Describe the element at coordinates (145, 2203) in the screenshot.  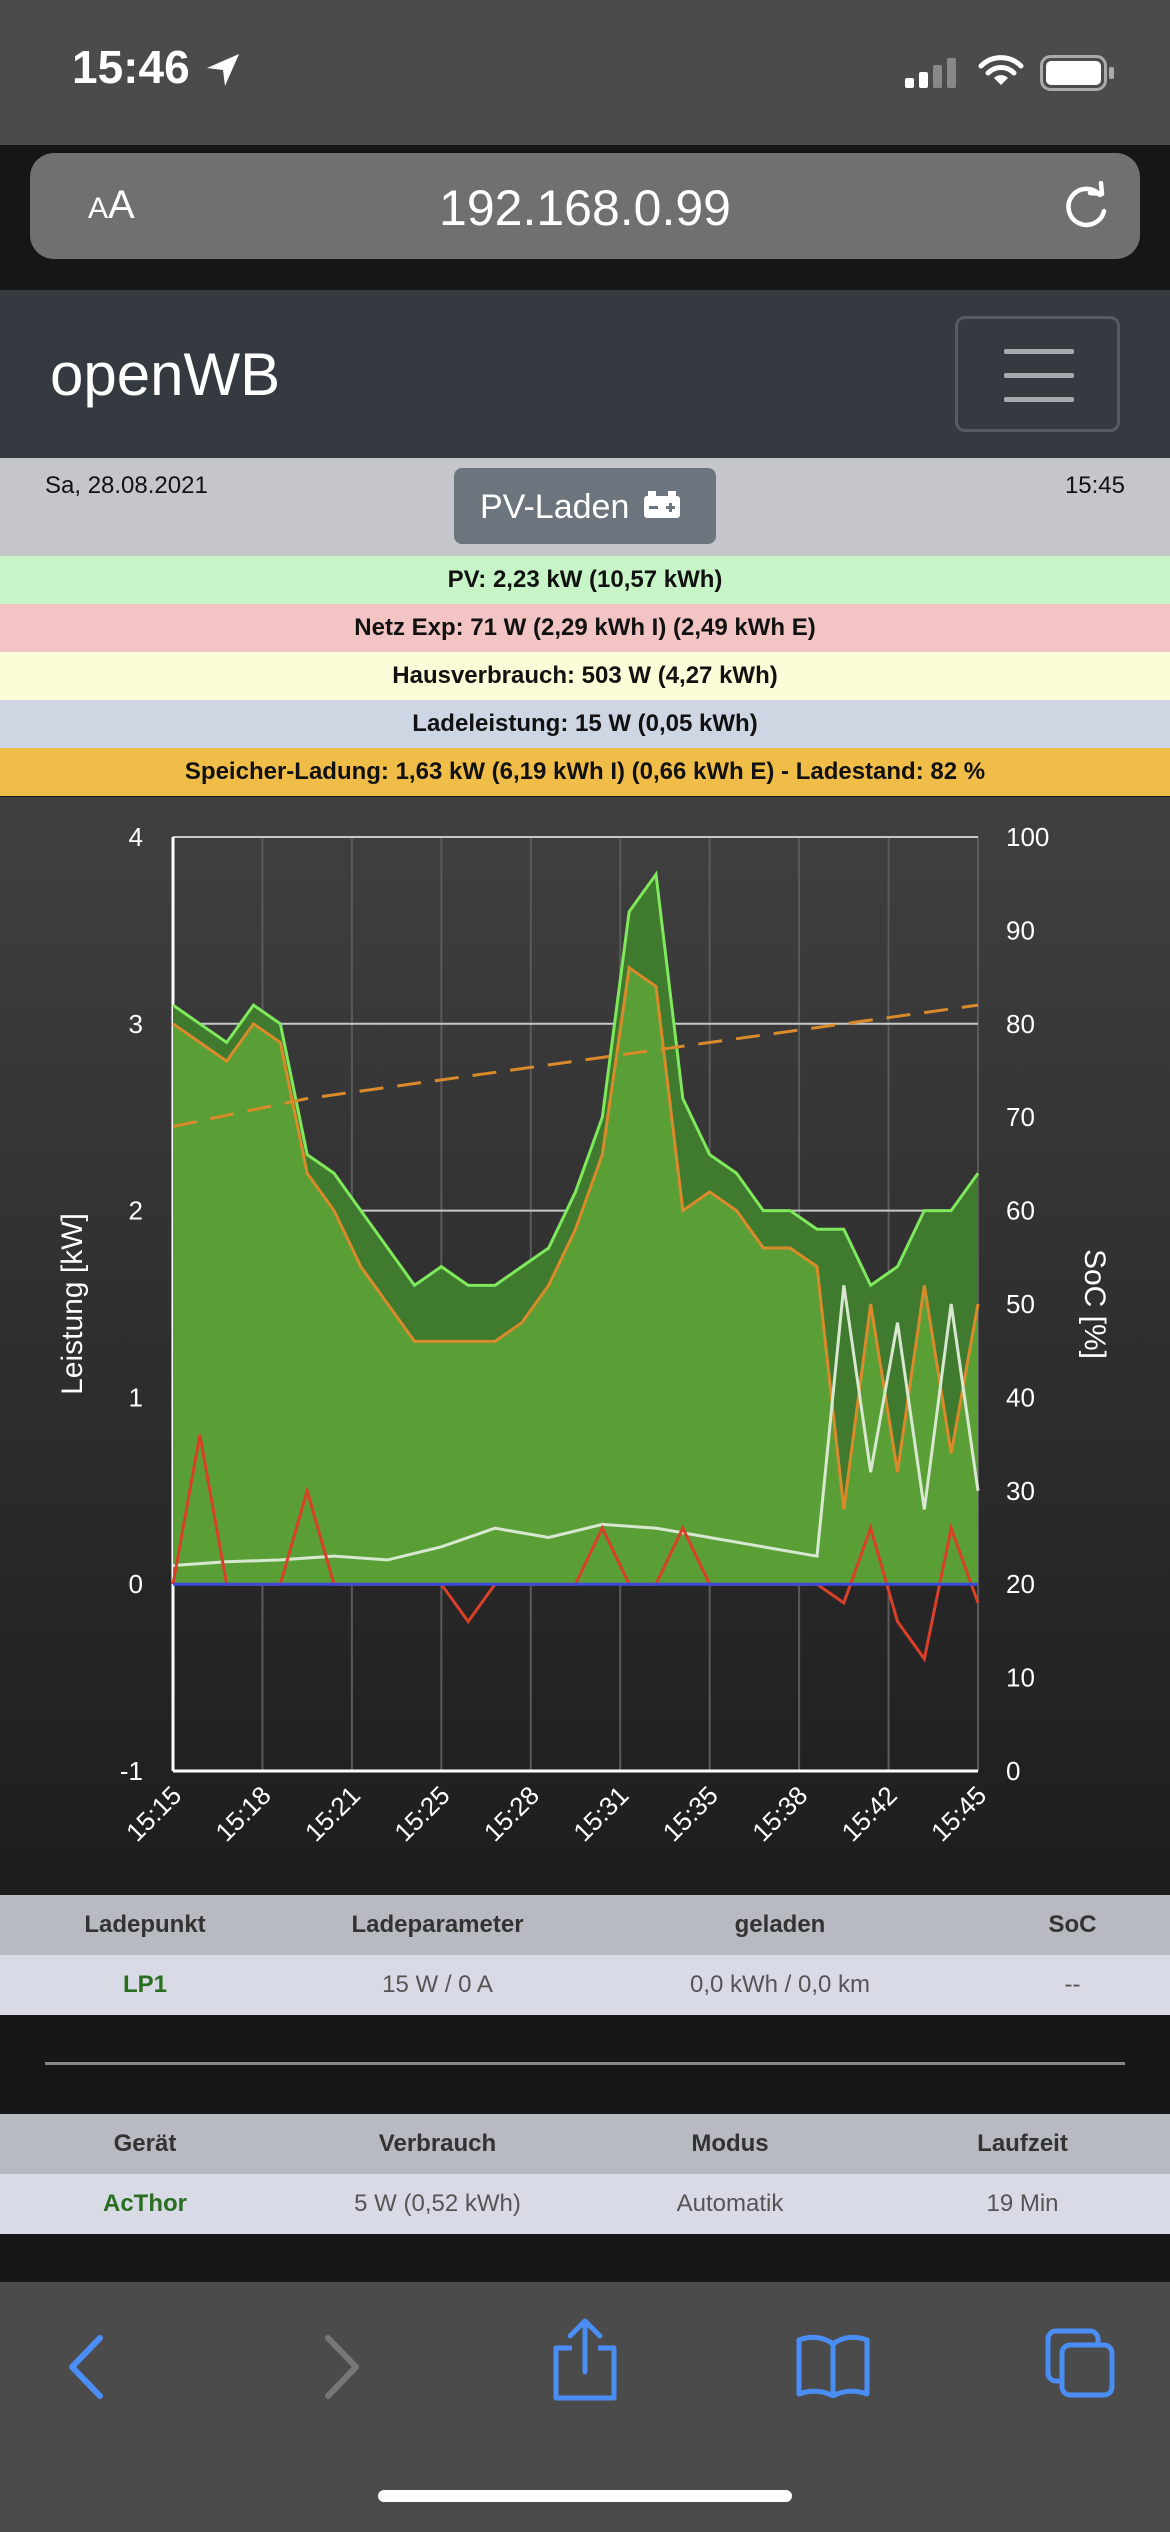
I see `device-name: AcThor` at that location.